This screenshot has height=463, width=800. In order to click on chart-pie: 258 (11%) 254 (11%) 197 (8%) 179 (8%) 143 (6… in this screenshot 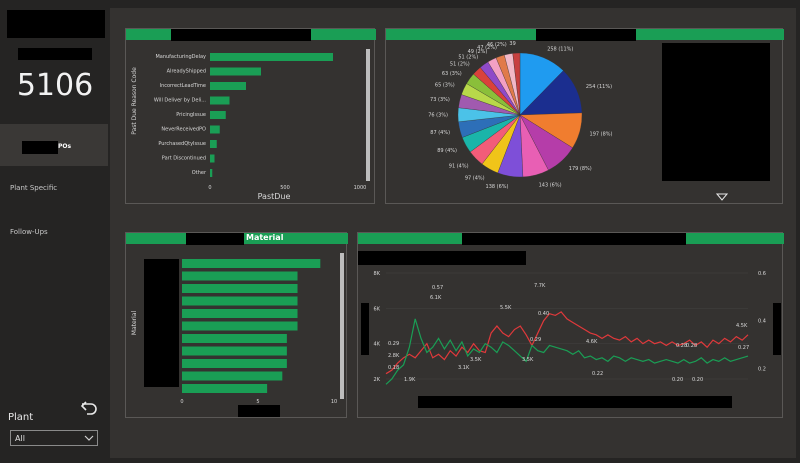, I will do `click(520, 115)`.